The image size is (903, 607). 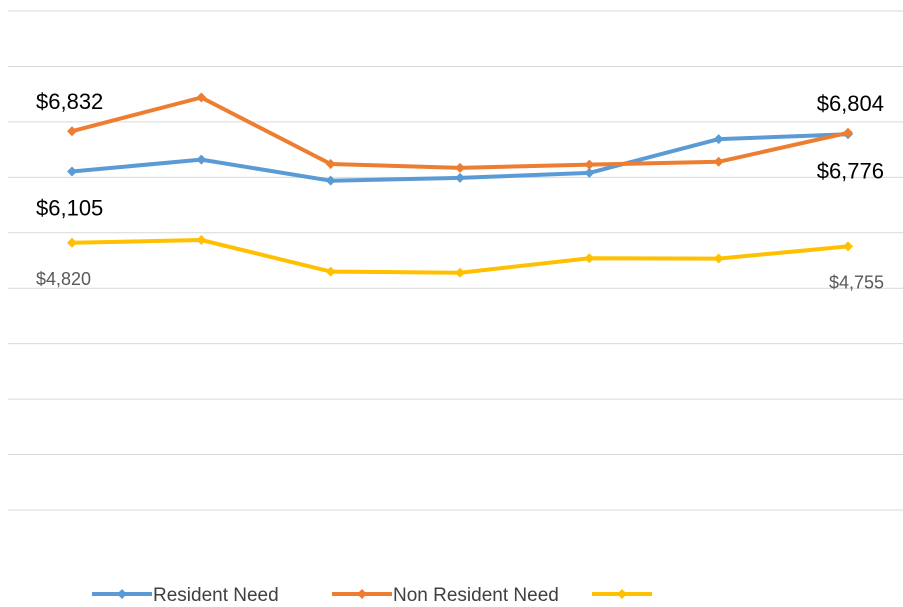 I want to click on series-line, so click(x=460, y=132).